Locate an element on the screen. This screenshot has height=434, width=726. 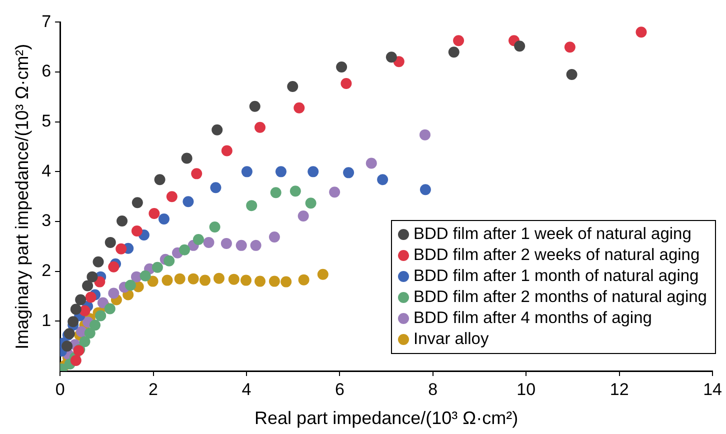
y-tick-label: 2 is located at coordinates (47, 270).